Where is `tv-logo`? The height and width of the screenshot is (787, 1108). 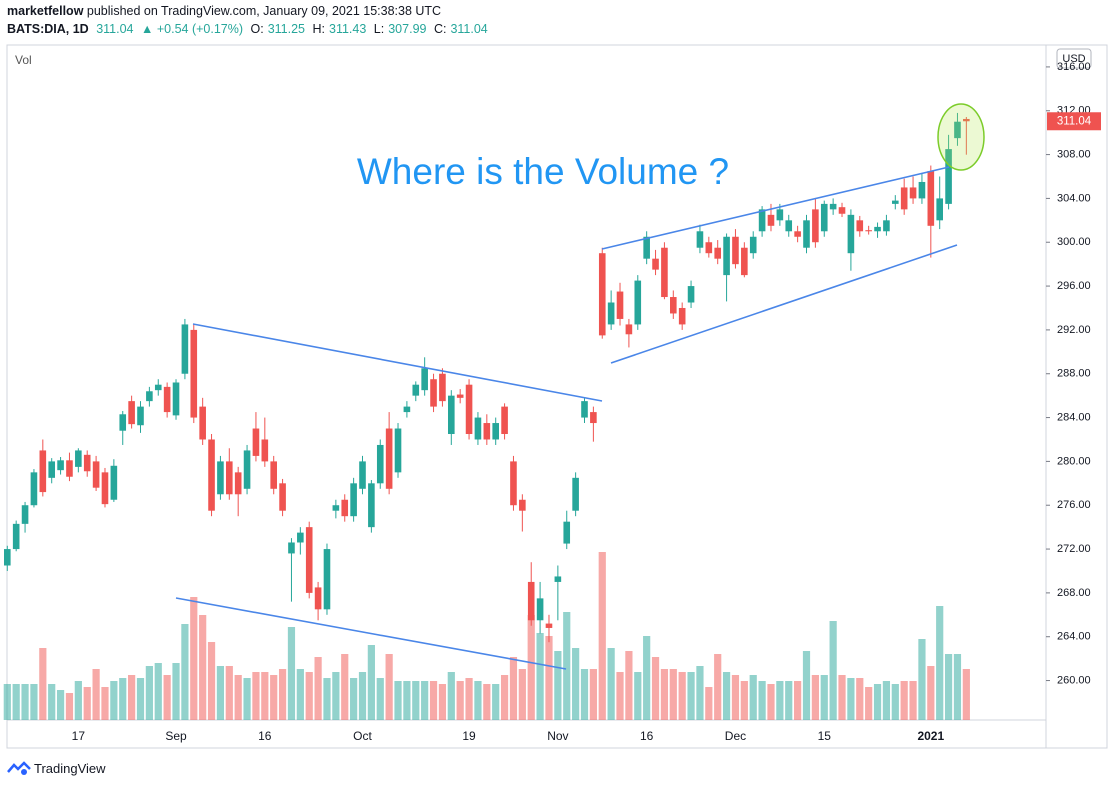
tv-logo is located at coordinates (19, 768).